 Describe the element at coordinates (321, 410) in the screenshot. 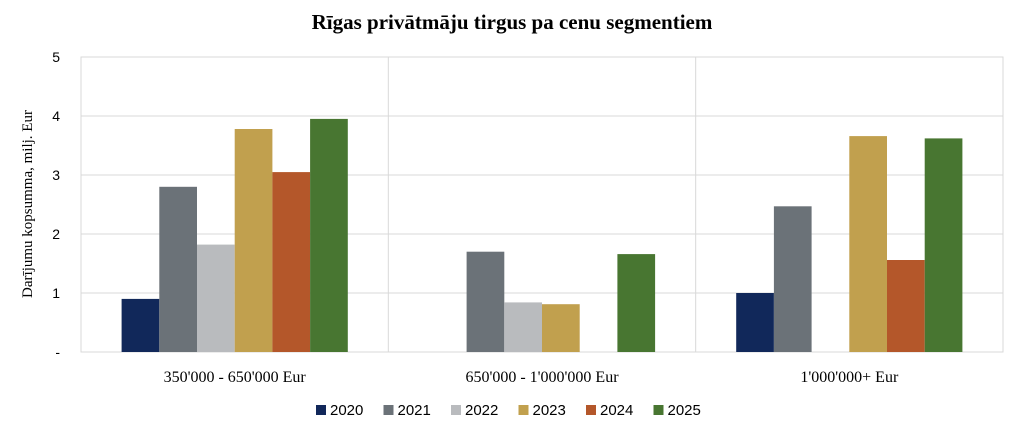

I see `legend-swatch-2020` at that location.